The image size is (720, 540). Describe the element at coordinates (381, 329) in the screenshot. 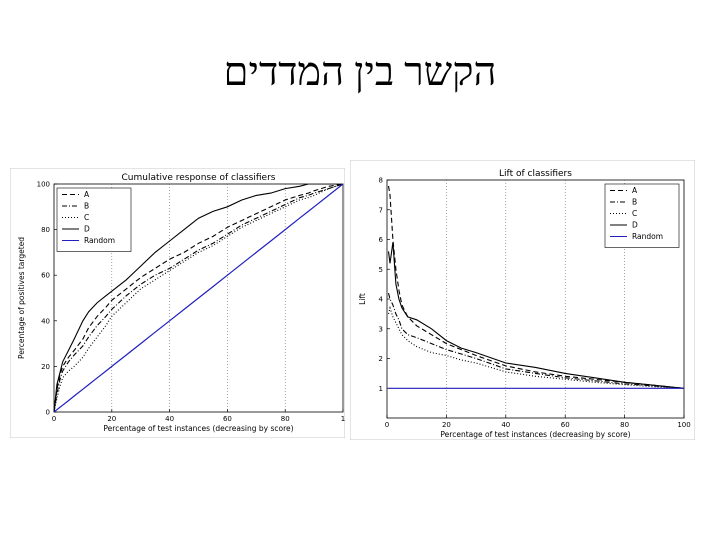

I see `y-tick-label: 3` at that location.